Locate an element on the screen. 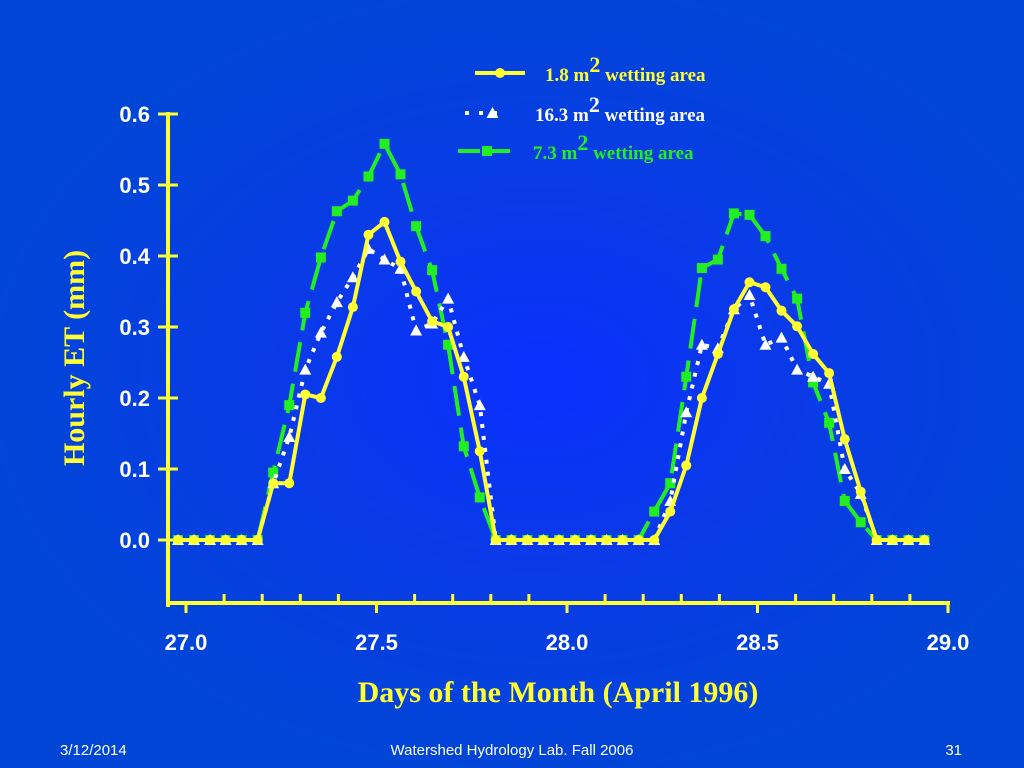  legend-entry-2: 16.3 m2 wetting area is located at coordinates (585, 109).